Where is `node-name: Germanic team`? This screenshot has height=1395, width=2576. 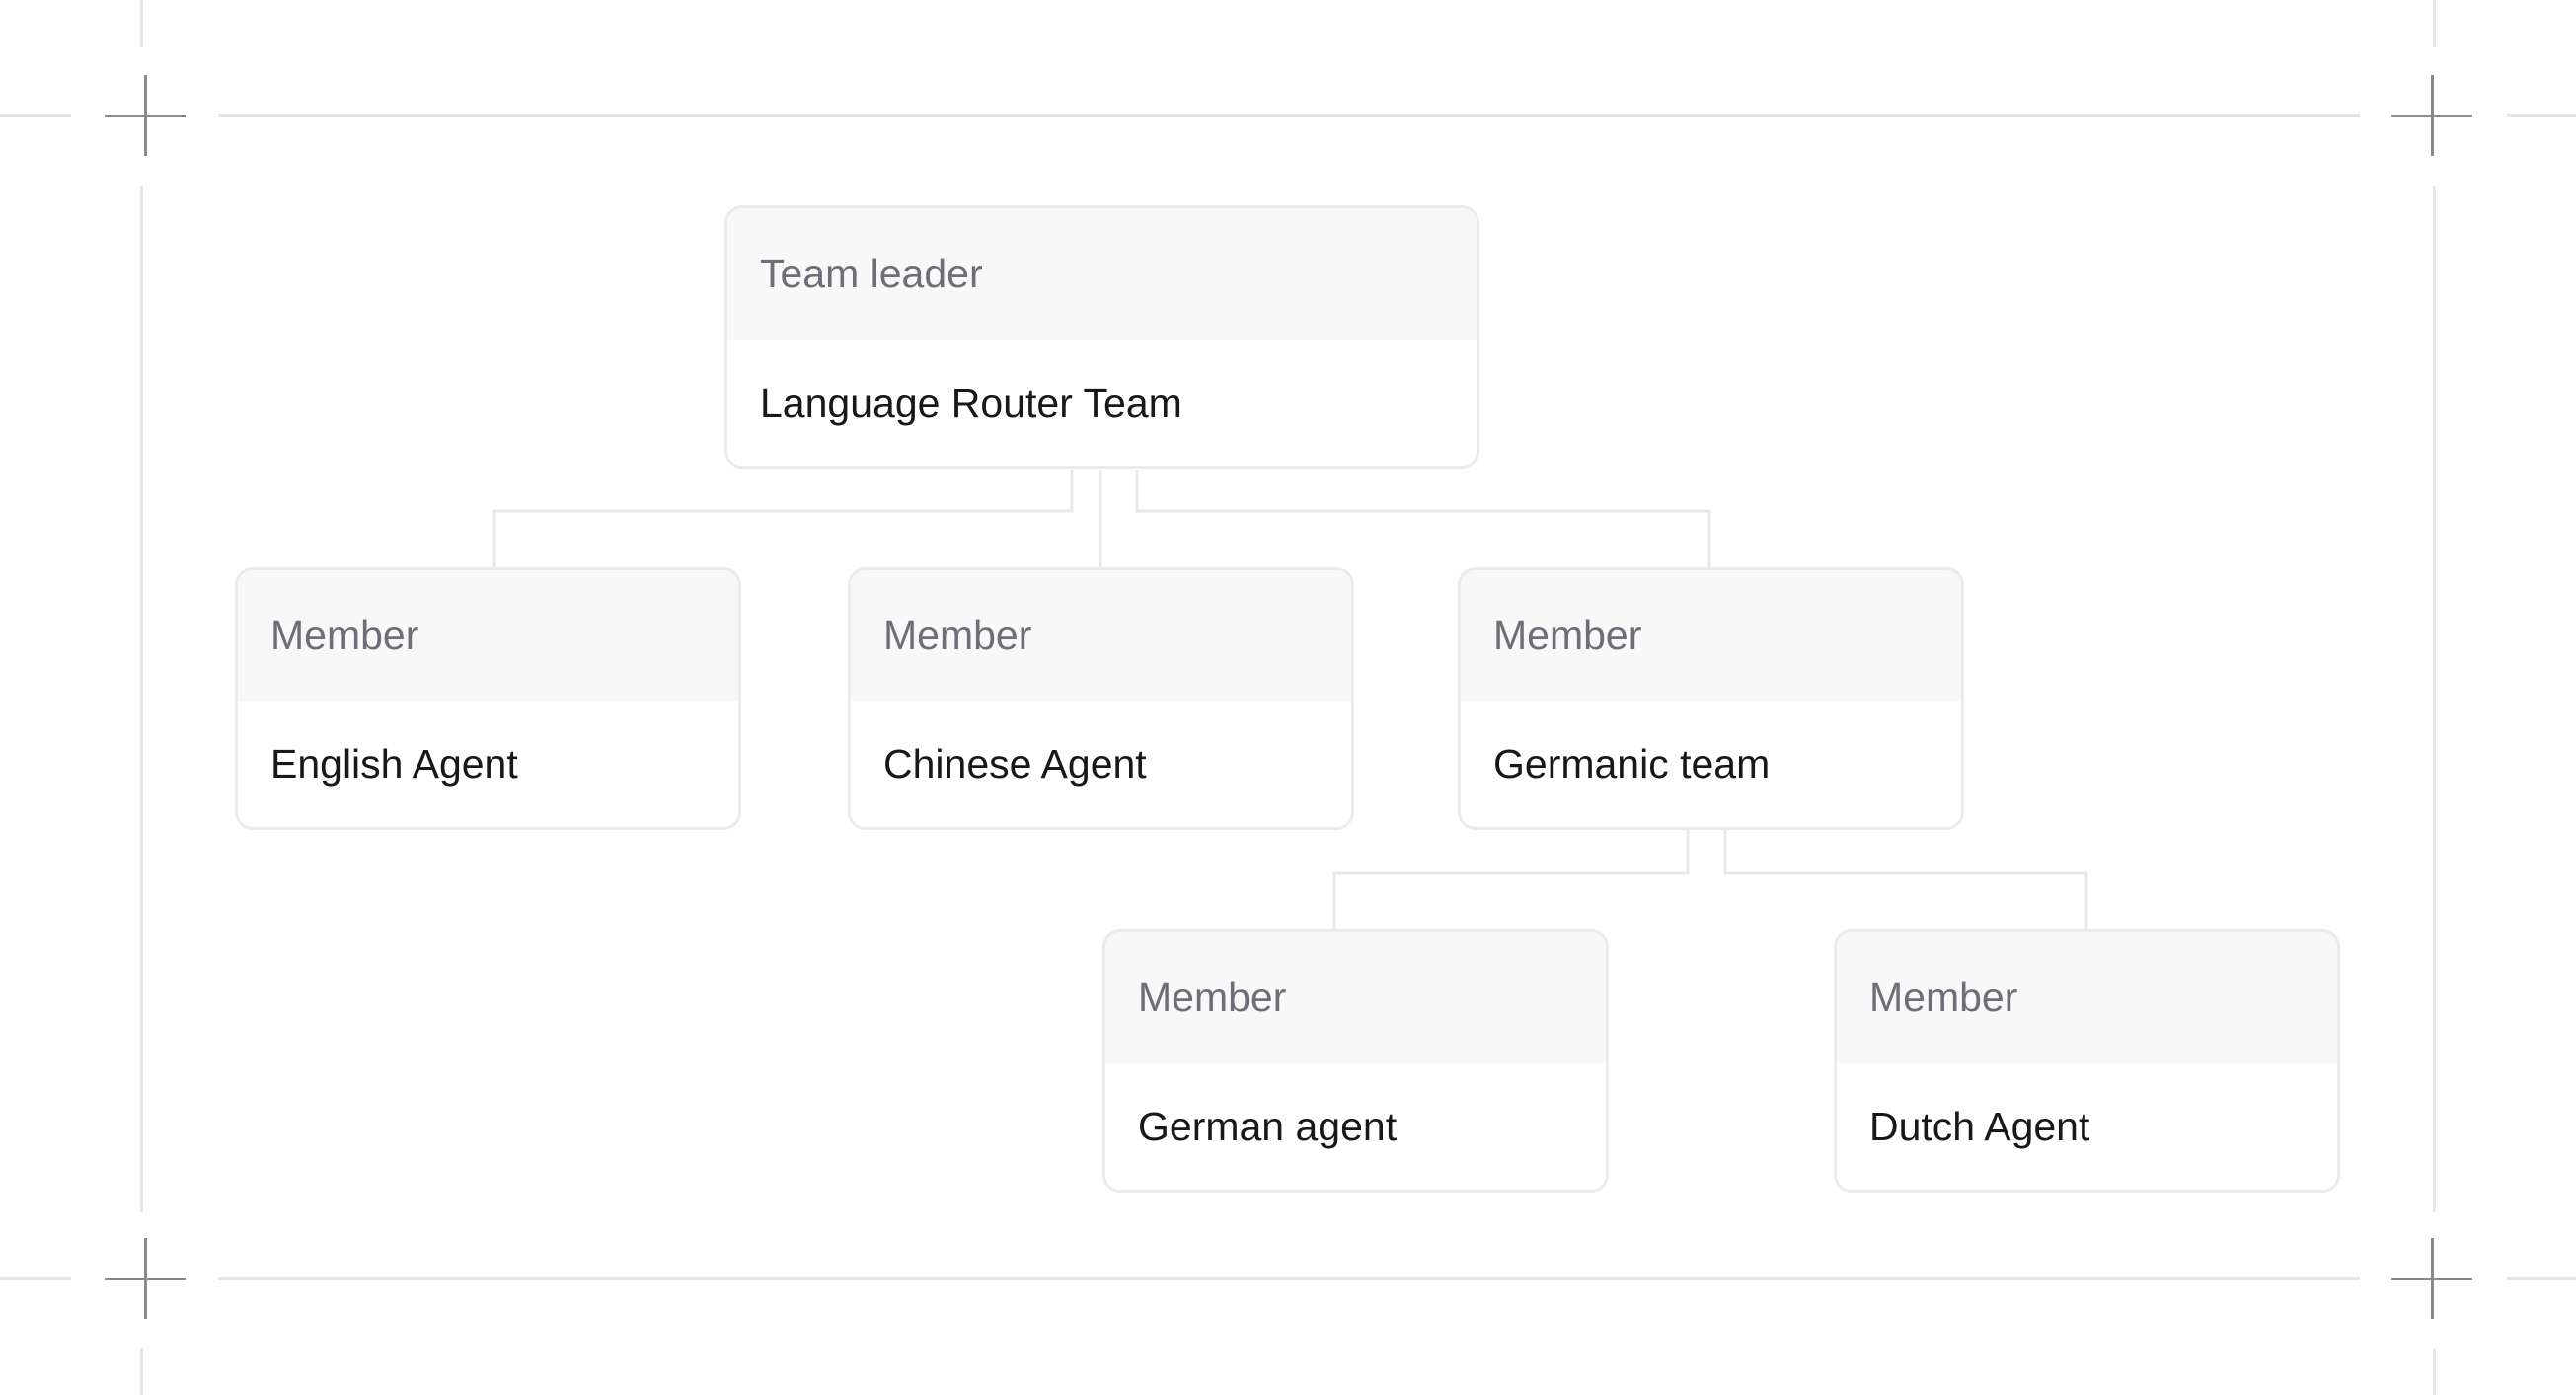
node-name: Germanic team is located at coordinates (1632, 763).